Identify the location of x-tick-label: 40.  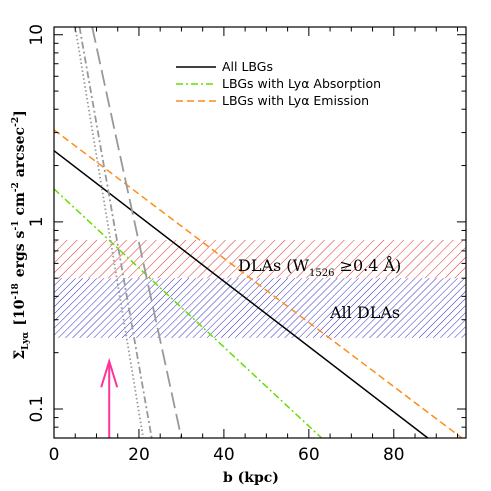
(224, 455).